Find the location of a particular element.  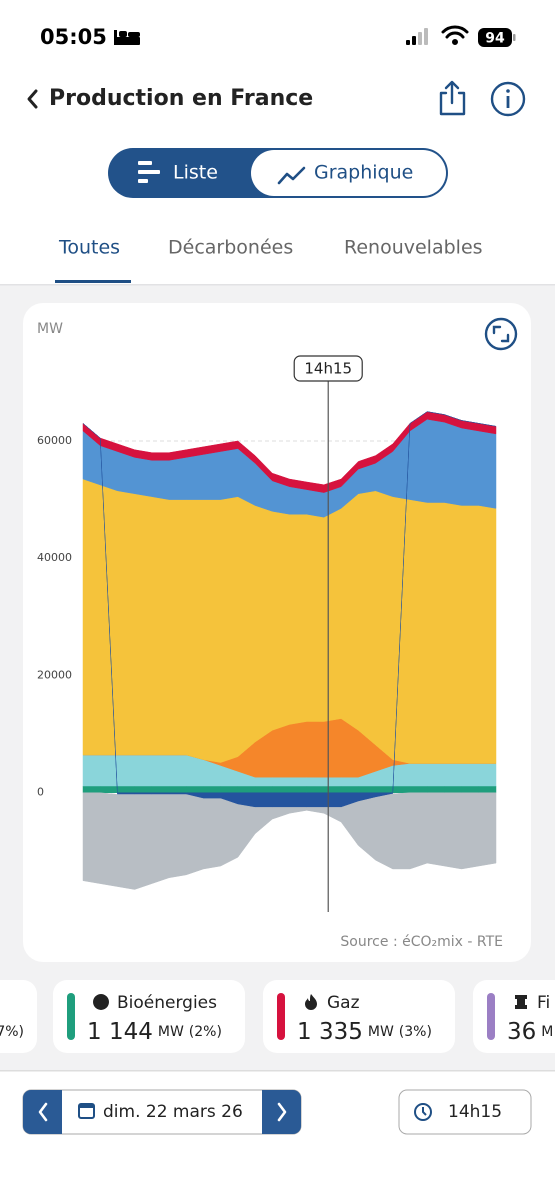

cursor-label: 14h15 is located at coordinates (328, 369).